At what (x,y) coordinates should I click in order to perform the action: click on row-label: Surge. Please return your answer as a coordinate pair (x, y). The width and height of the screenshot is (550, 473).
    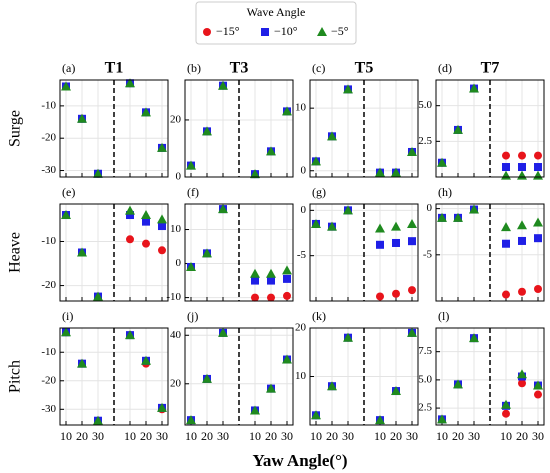
    Looking at the image, I should click on (15, 128).